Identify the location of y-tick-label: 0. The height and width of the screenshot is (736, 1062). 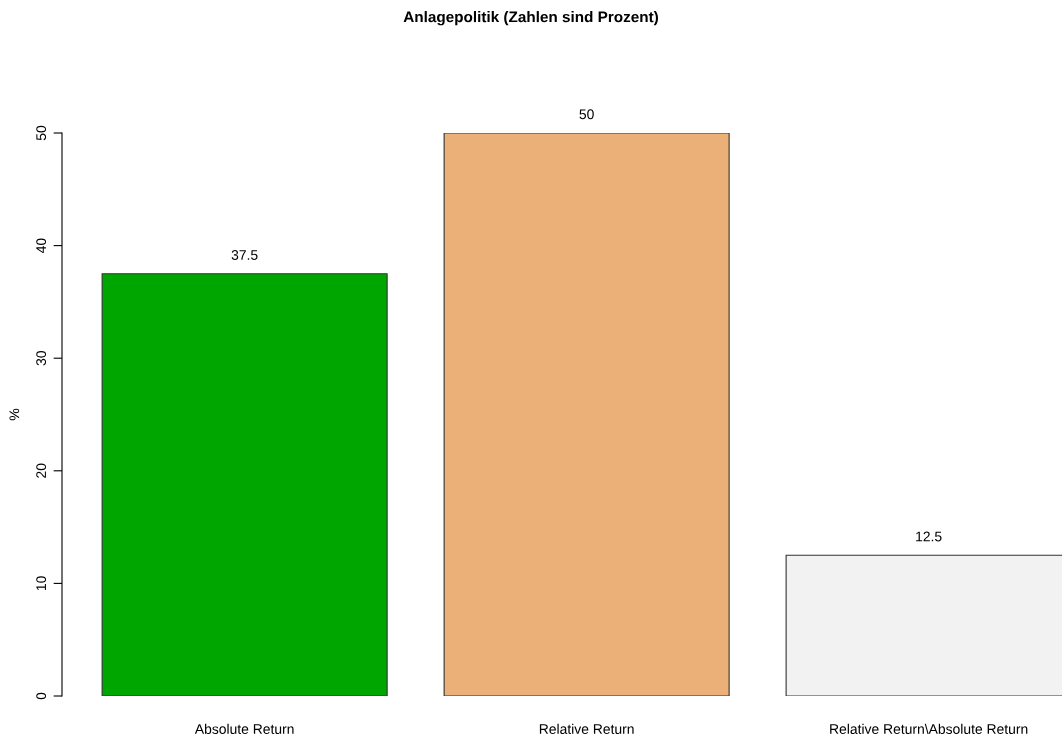
(41, 696).